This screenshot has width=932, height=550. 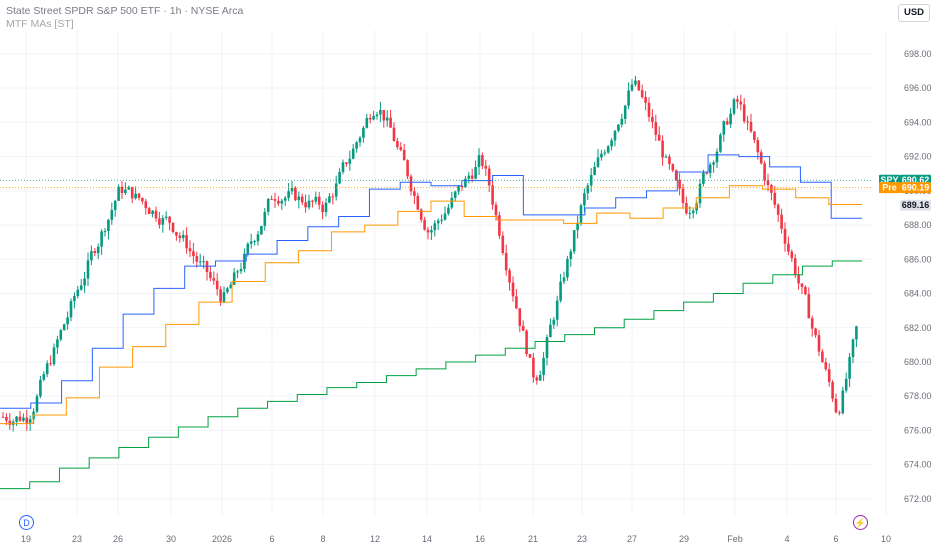 What do you see at coordinates (26, 522) in the screenshot?
I see `dividend-marker: D` at bounding box center [26, 522].